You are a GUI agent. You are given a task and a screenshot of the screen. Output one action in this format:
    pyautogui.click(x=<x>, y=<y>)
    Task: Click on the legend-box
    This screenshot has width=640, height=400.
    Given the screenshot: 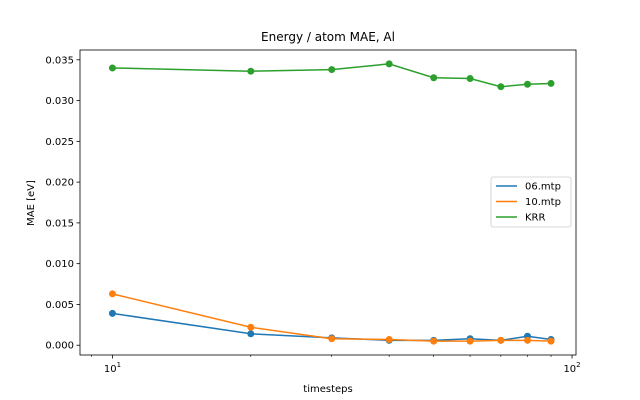 What is the action you would take?
    pyautogui.click(x=531, y=202)
    